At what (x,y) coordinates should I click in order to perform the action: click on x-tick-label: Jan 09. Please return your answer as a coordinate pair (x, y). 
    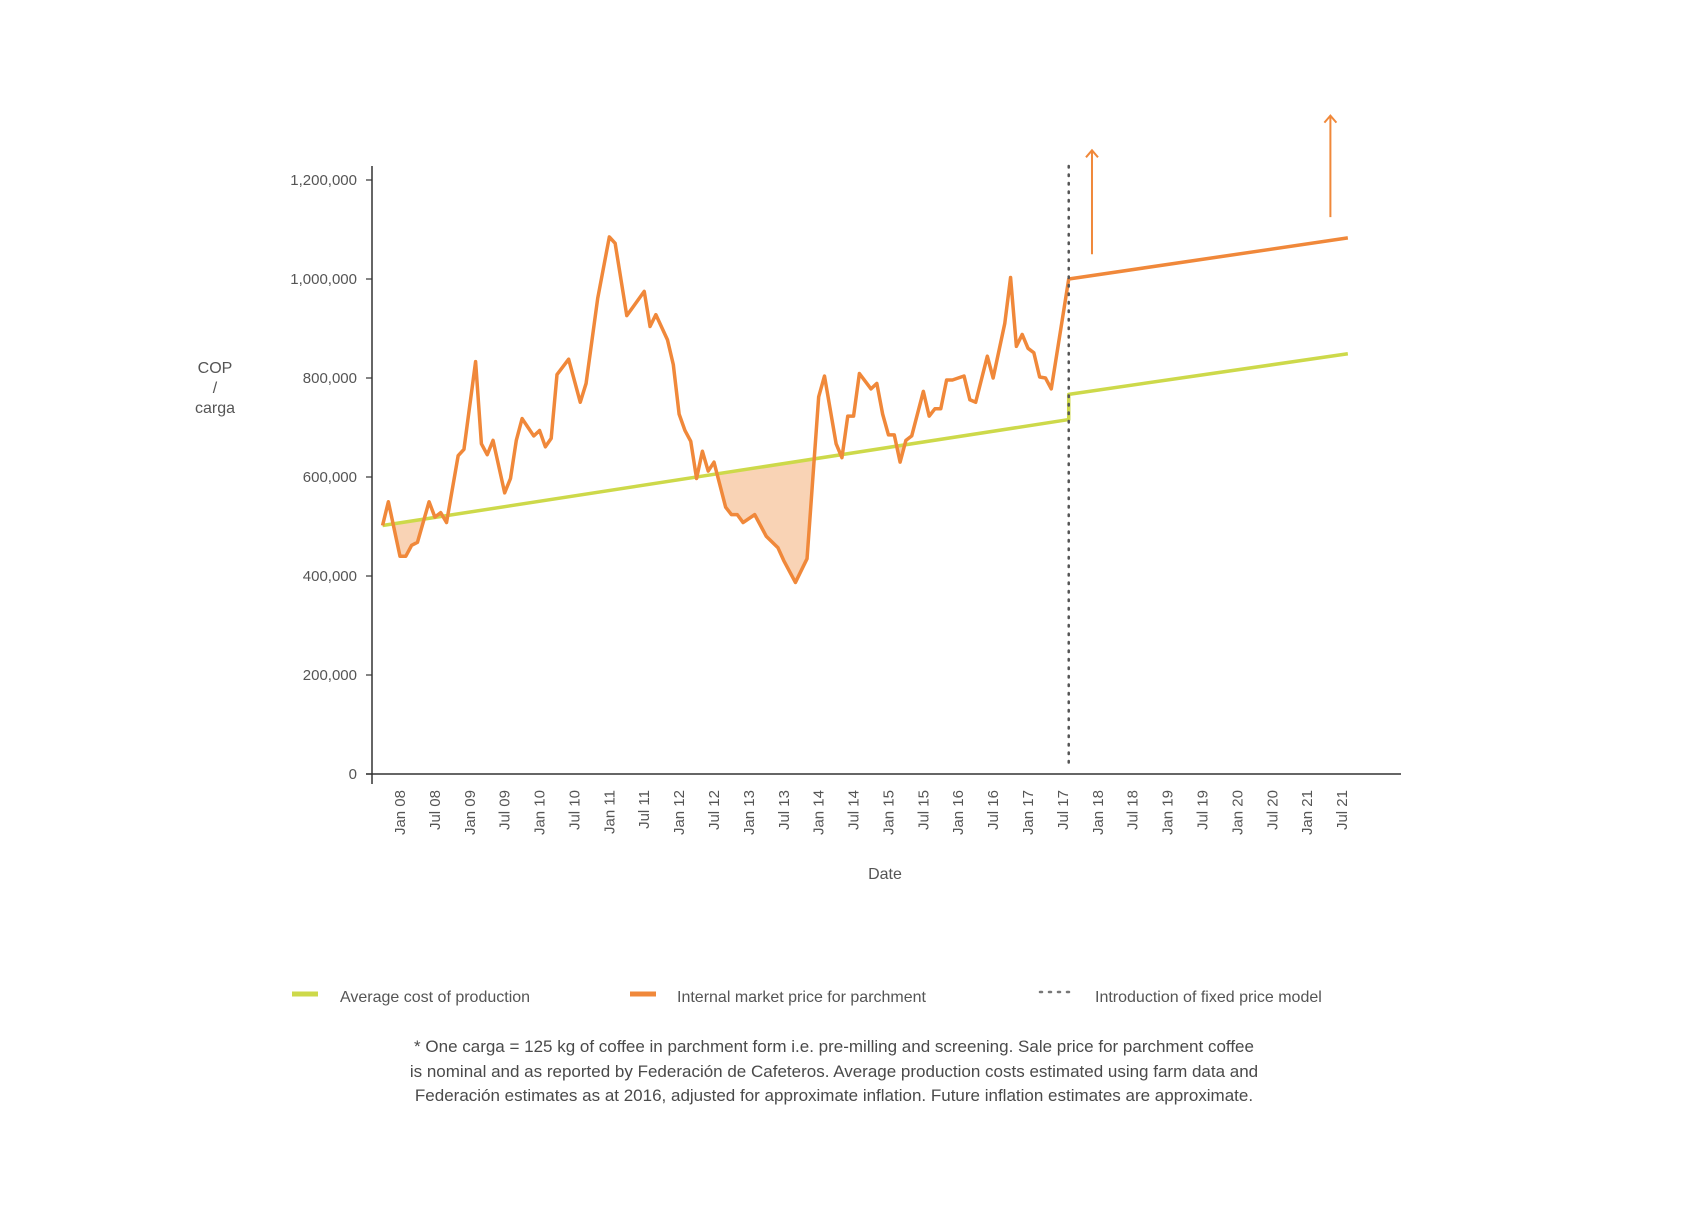
    Looking at the image, I should click on (470, 812).